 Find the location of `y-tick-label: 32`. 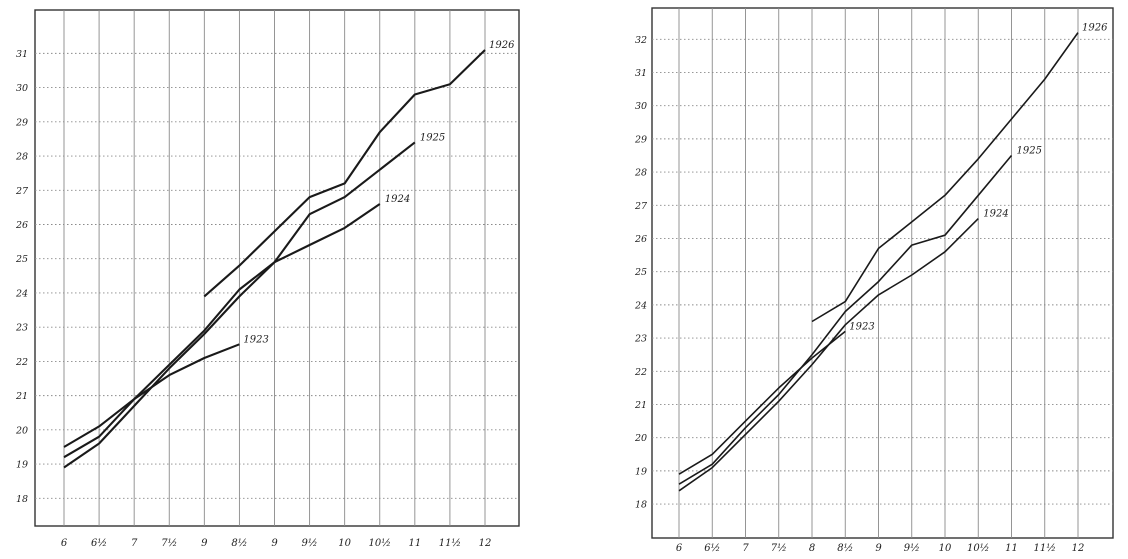

y-tick-label: 32 is located at coordinates (641, 40).